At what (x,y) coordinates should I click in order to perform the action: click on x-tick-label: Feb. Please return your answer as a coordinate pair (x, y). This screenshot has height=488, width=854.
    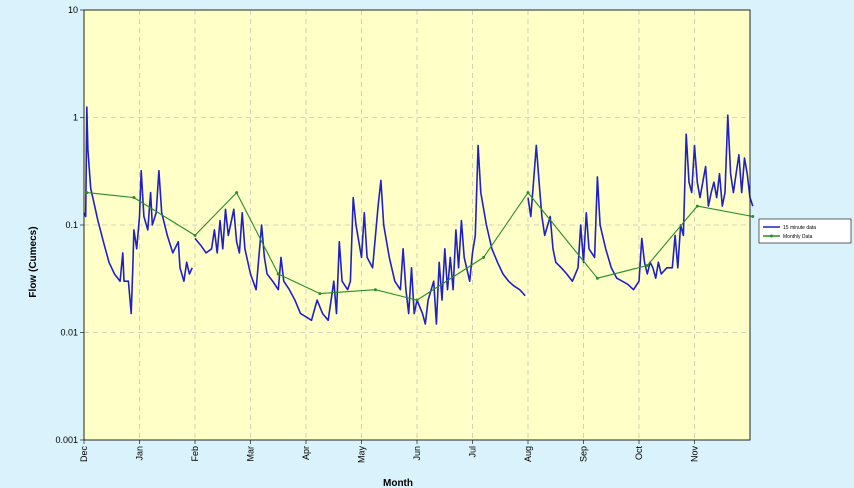
    Looking at the image, I should click on (195, 454).